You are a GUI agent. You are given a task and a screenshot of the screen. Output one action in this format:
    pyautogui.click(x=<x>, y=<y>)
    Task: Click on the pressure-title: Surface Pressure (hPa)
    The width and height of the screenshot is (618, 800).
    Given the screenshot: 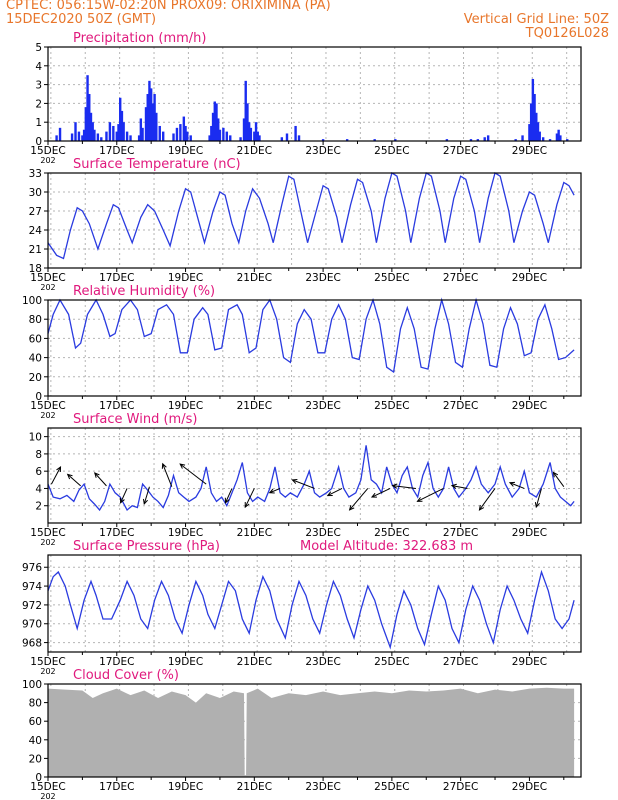 What is the action you would take?
    pyautogui.click(x=146, y=546)
    